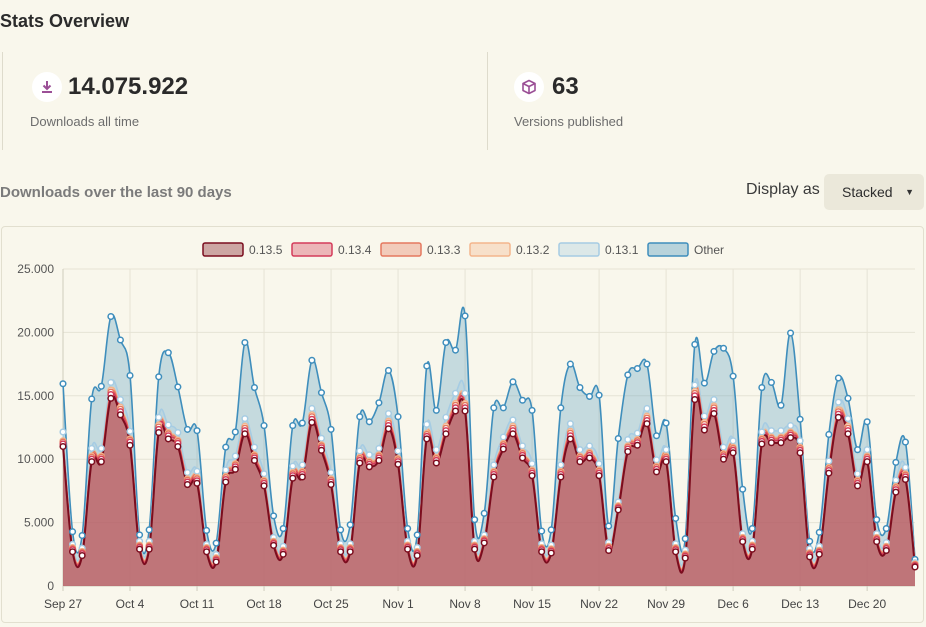 This screenshot has width=926, height=627. I want to click on y-tick-label: 0, so click(50, 586).